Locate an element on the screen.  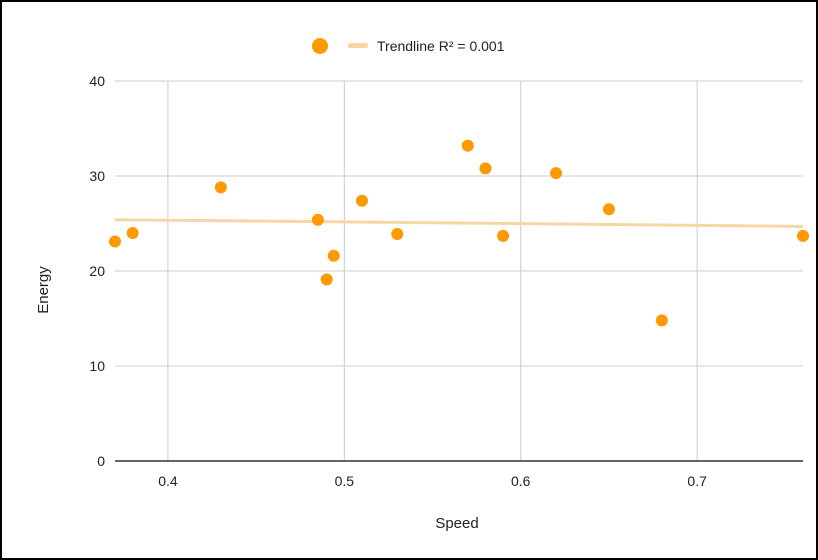
x-tick-label: 0.7 is located at coordinates (697, 481).